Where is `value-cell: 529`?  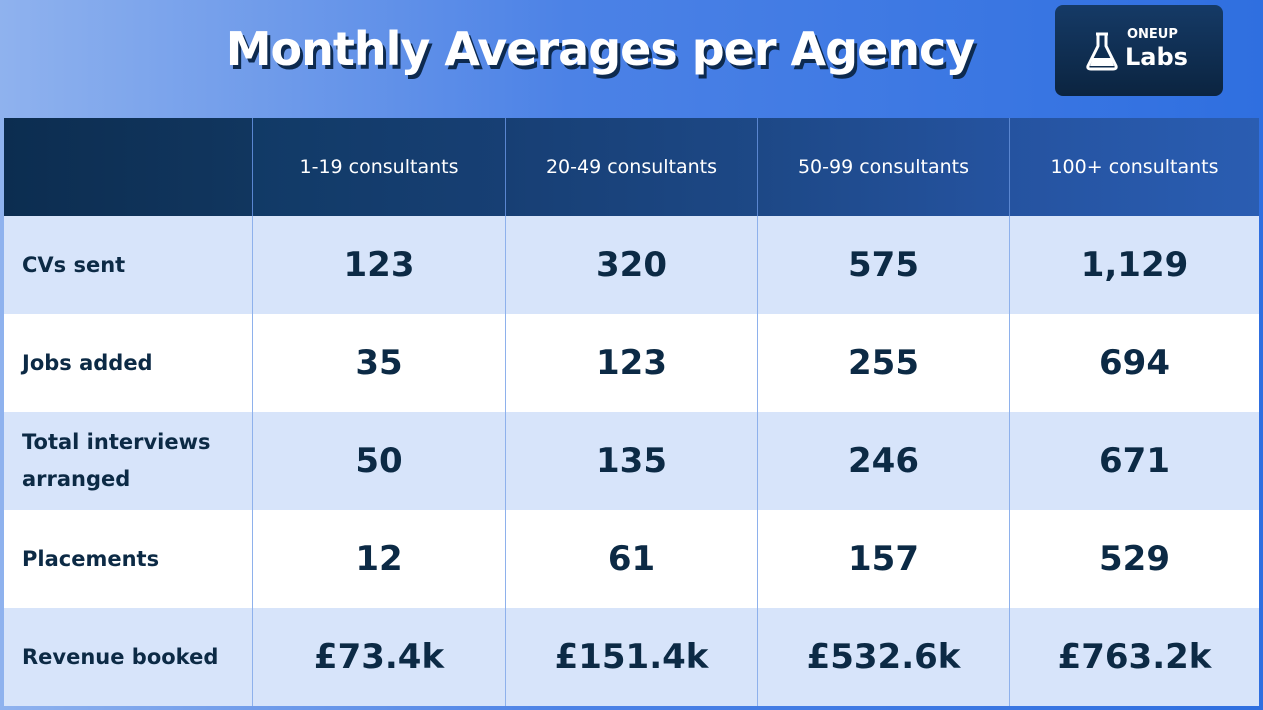 value-cell: 529 is located at coordinates (1134, 559).